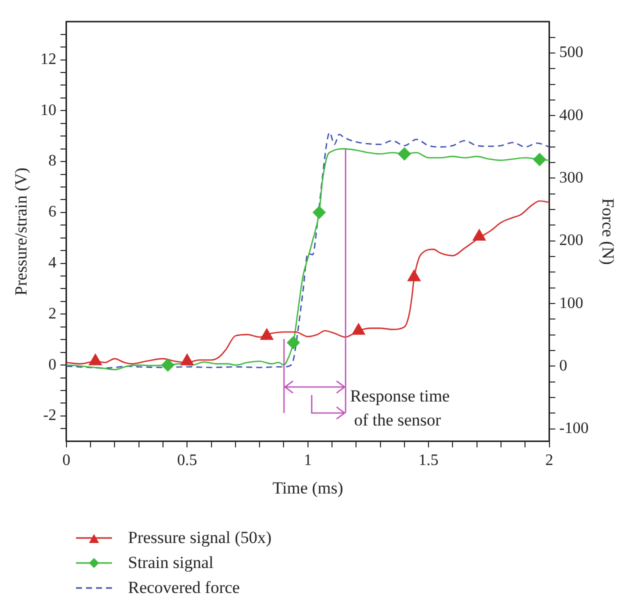 Image resolution: width=633 pixels, height=603 pixels. Describe the element at coordinates (574, 429) in the screenshot. I see `y2-tick-label: -100` at that location.